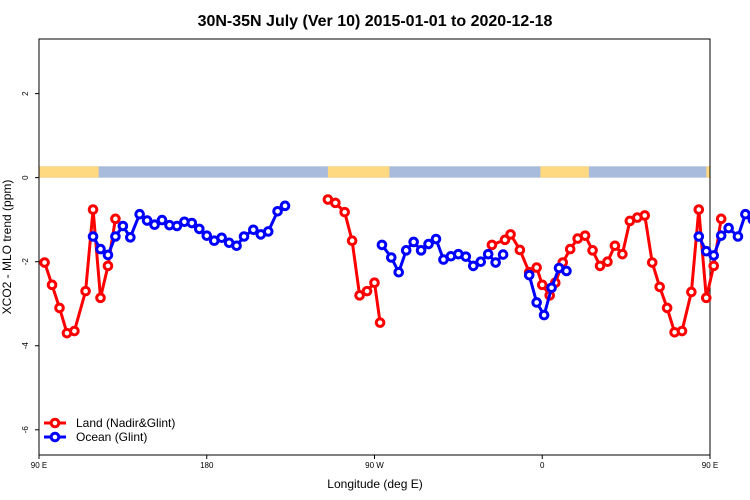  Describe the element at coordinates (39, 465) in the screenshot. I see `x-tick-label-0: 90 E` at that location.